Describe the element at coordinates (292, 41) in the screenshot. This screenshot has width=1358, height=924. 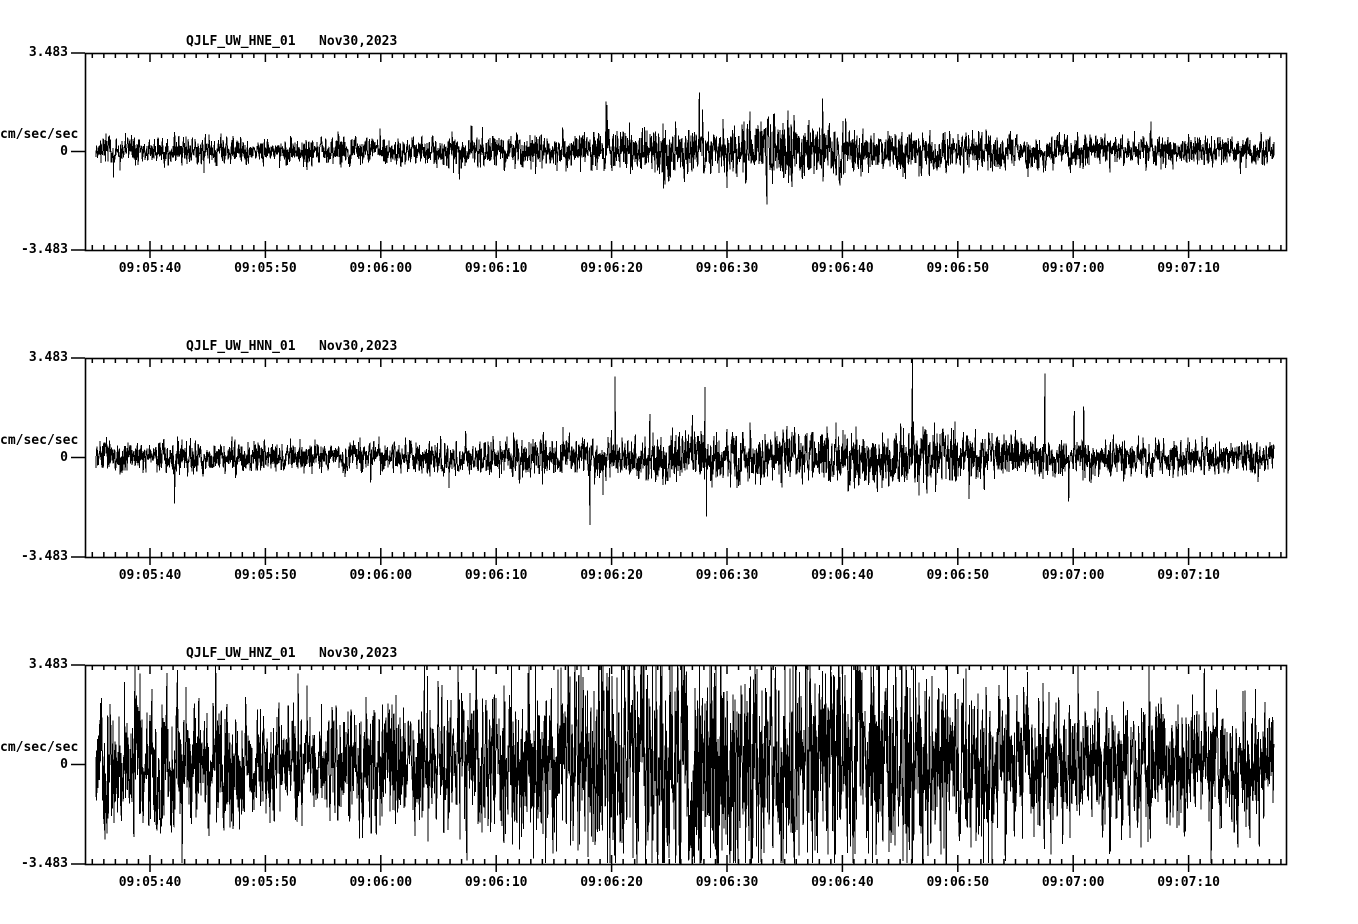
I see `panel-title: QJLF_UW_HNE_01 Nov30,2023` at that location.